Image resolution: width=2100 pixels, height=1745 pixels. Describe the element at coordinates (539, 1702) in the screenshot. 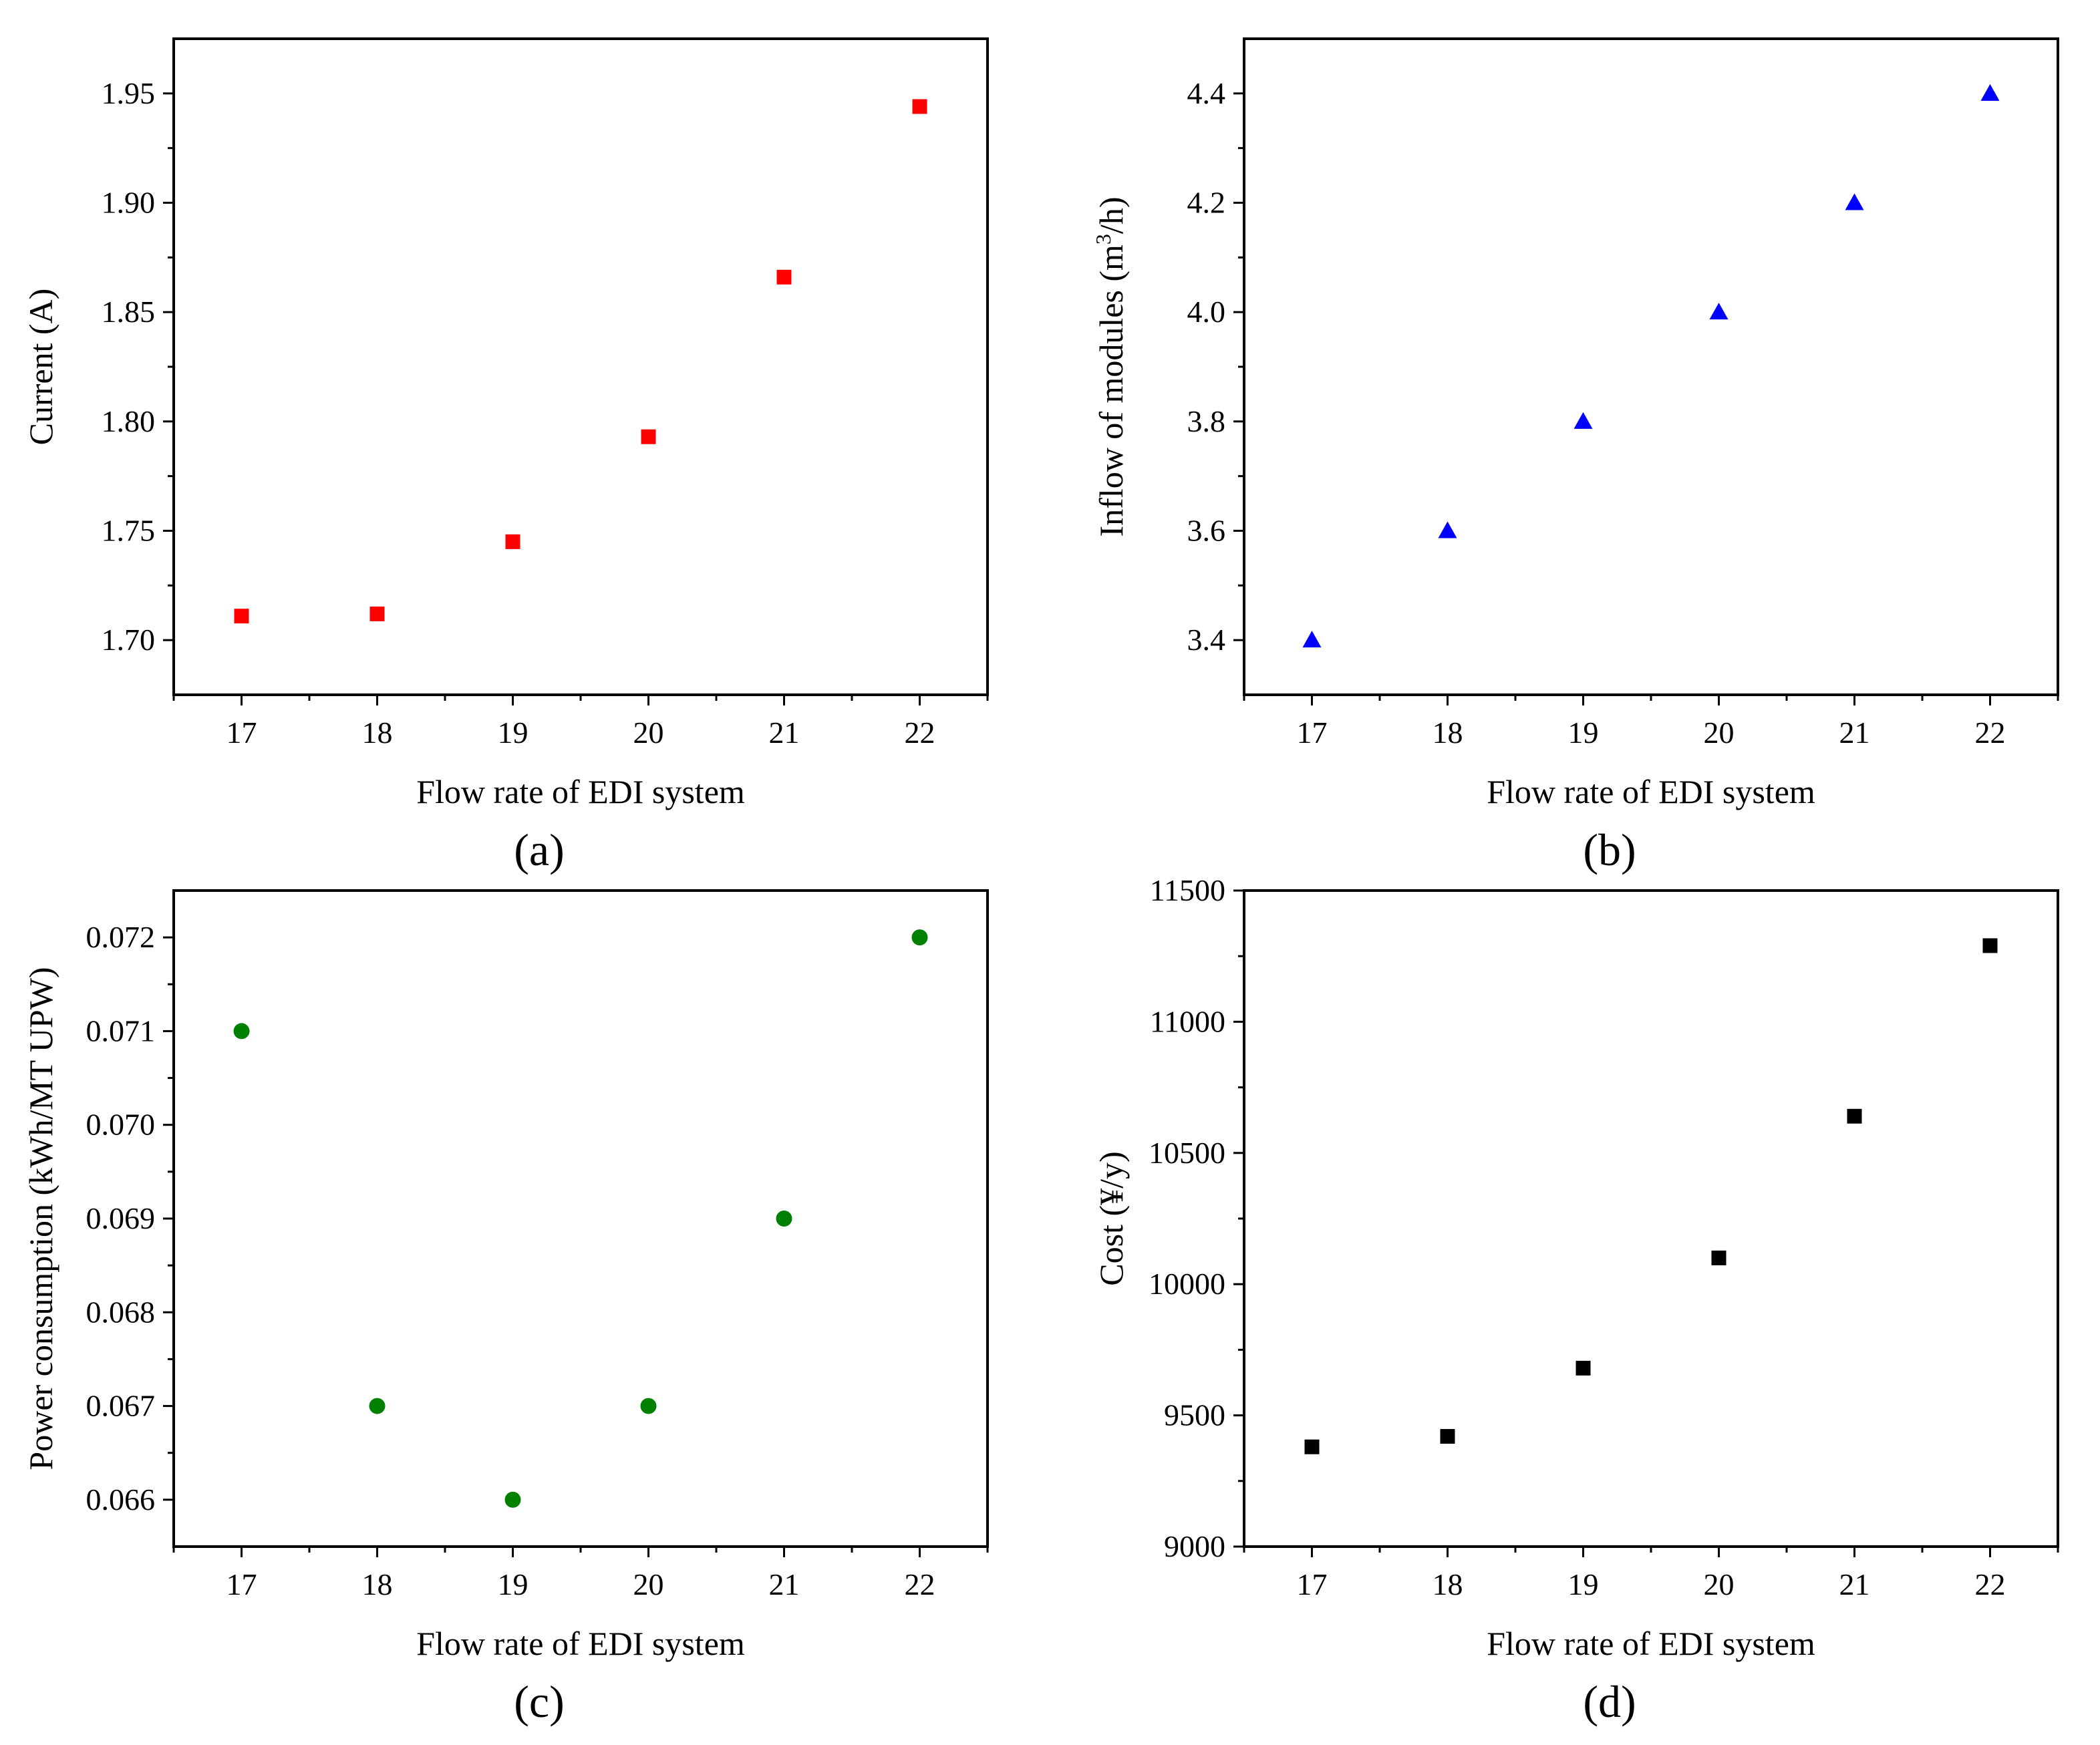

I see `panel-label: (c)` at that location.